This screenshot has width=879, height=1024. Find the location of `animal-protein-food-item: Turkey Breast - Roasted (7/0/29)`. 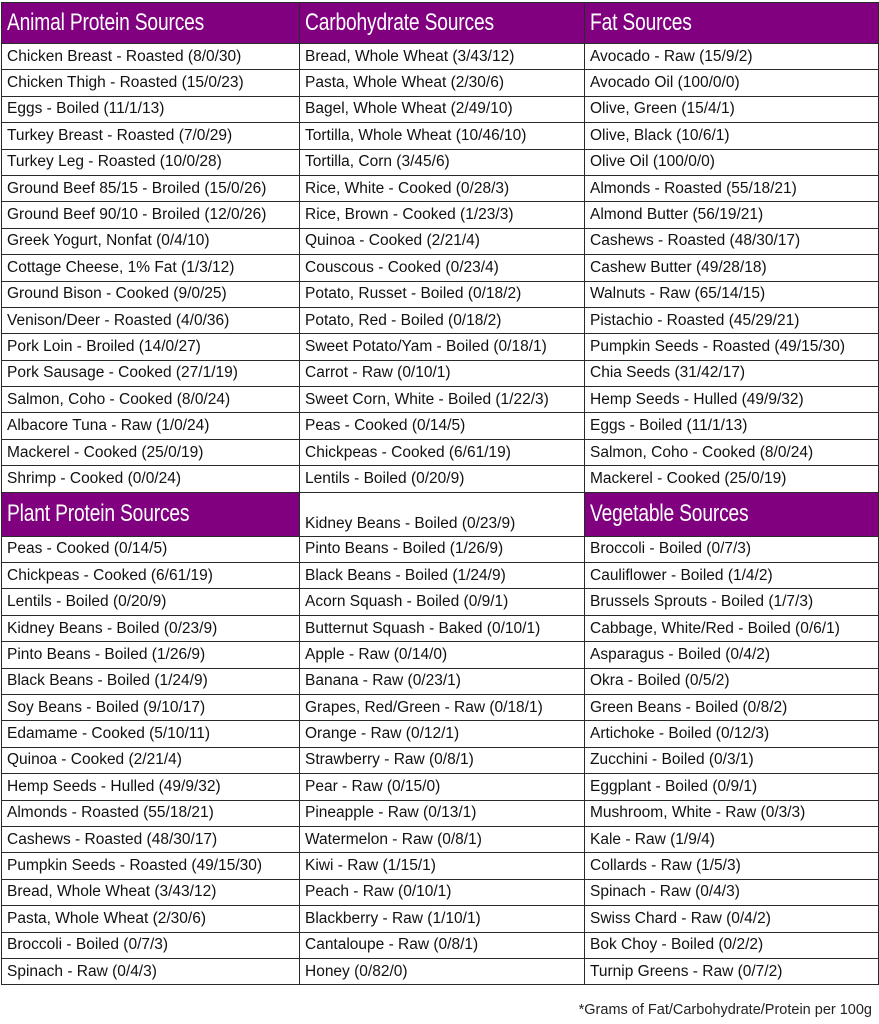

animal-protein-food-item: Turkey Breast - Roasted (7/0/29) is located at coordinates (150, 136).